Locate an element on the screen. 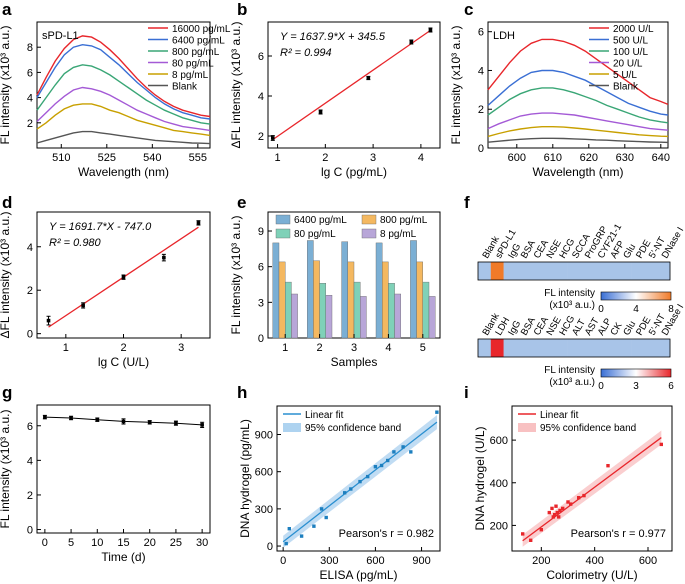 The image size is (685, 584). colorbar-f2 is located at coordinates (636, 373).